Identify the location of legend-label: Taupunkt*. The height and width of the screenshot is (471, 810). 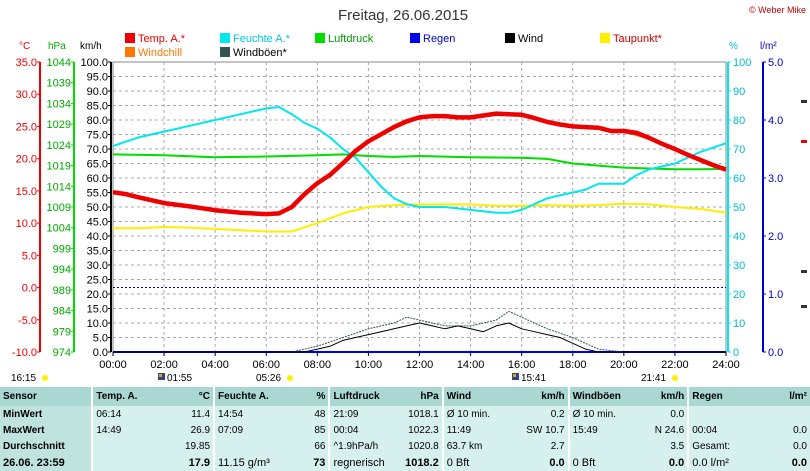
(638, 39).